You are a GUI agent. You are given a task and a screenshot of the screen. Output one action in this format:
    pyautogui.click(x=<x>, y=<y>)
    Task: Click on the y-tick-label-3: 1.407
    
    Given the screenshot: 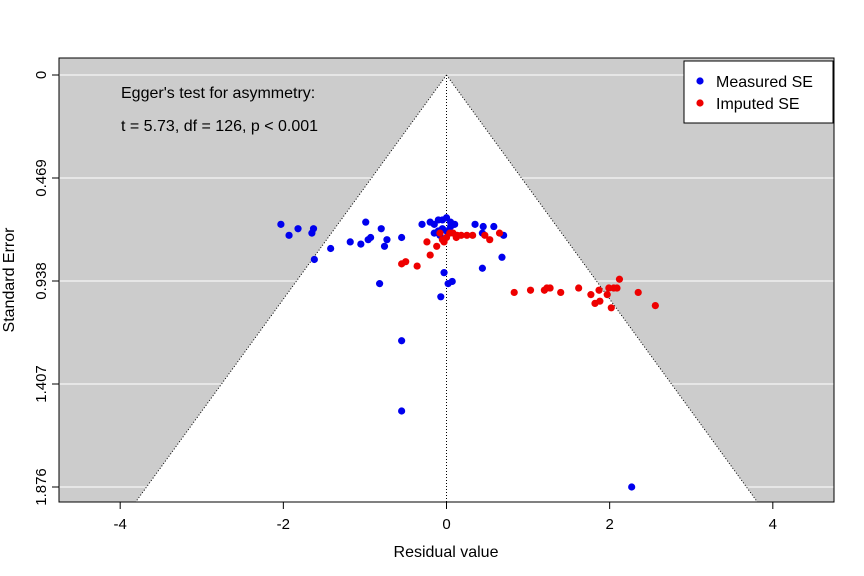 What is the action you would take?
    pyautogui.click(x=41, y=384)
    